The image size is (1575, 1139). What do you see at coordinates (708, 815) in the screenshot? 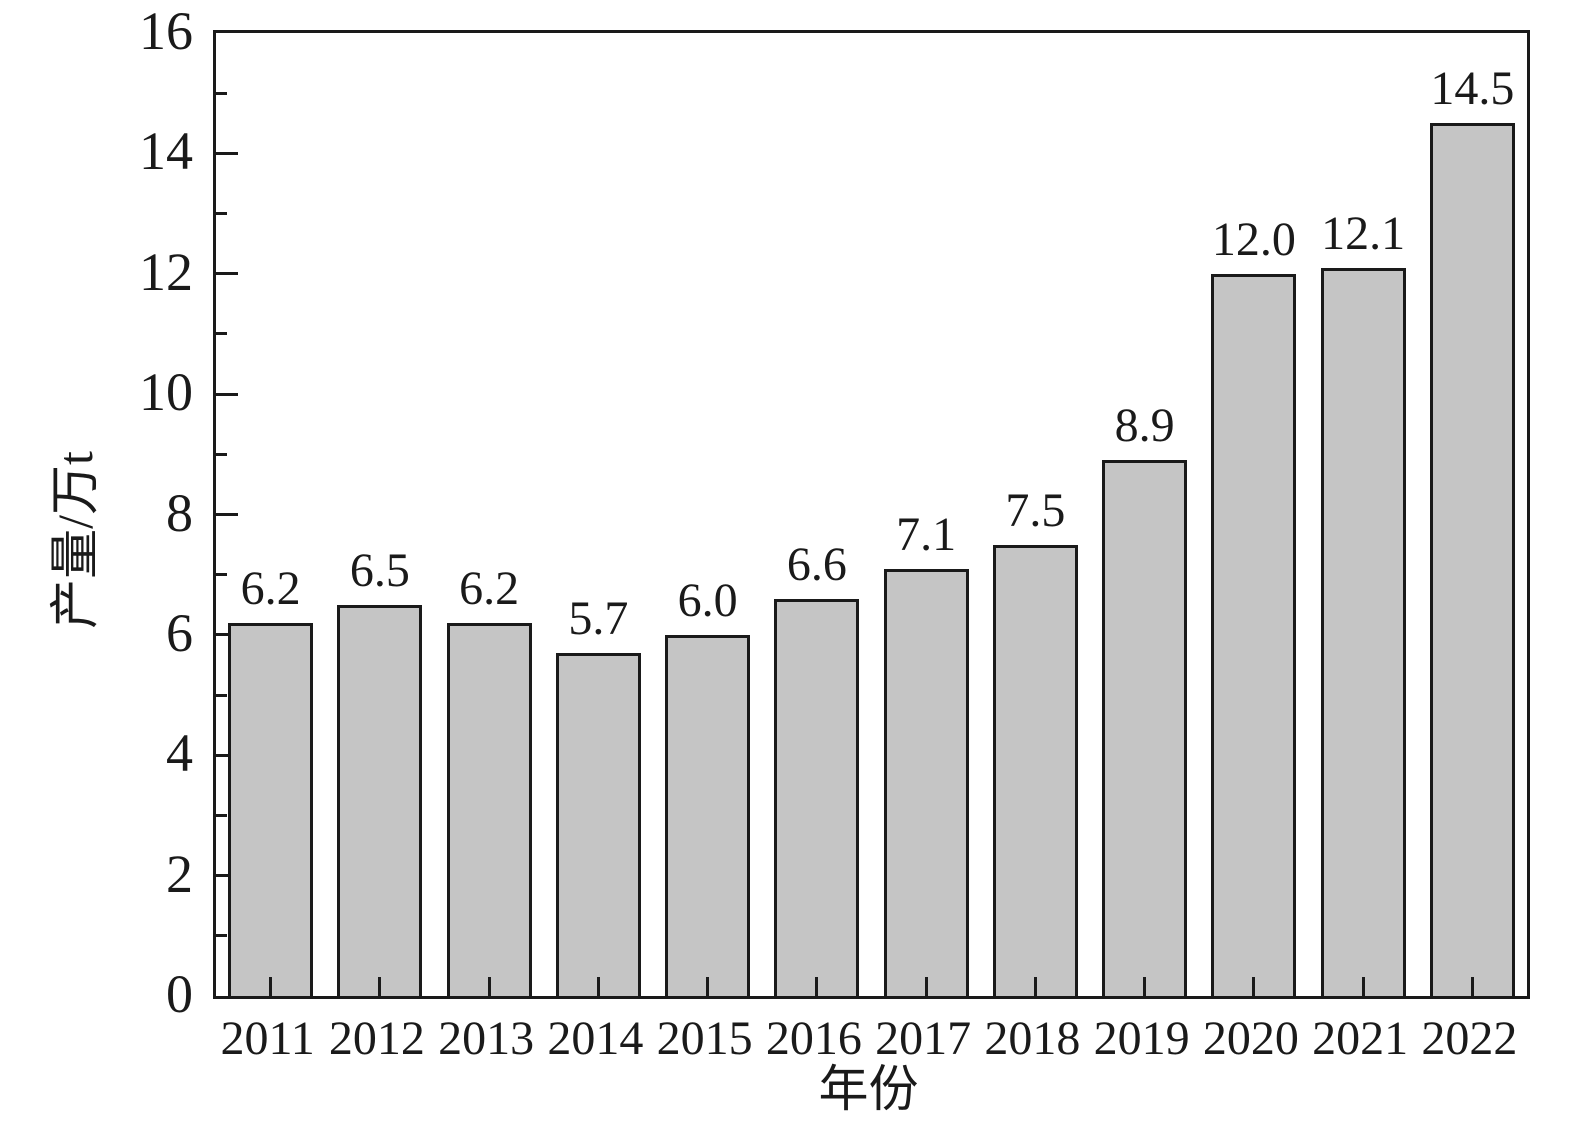
I see `bar-2015` at bounding box center [708, 815].